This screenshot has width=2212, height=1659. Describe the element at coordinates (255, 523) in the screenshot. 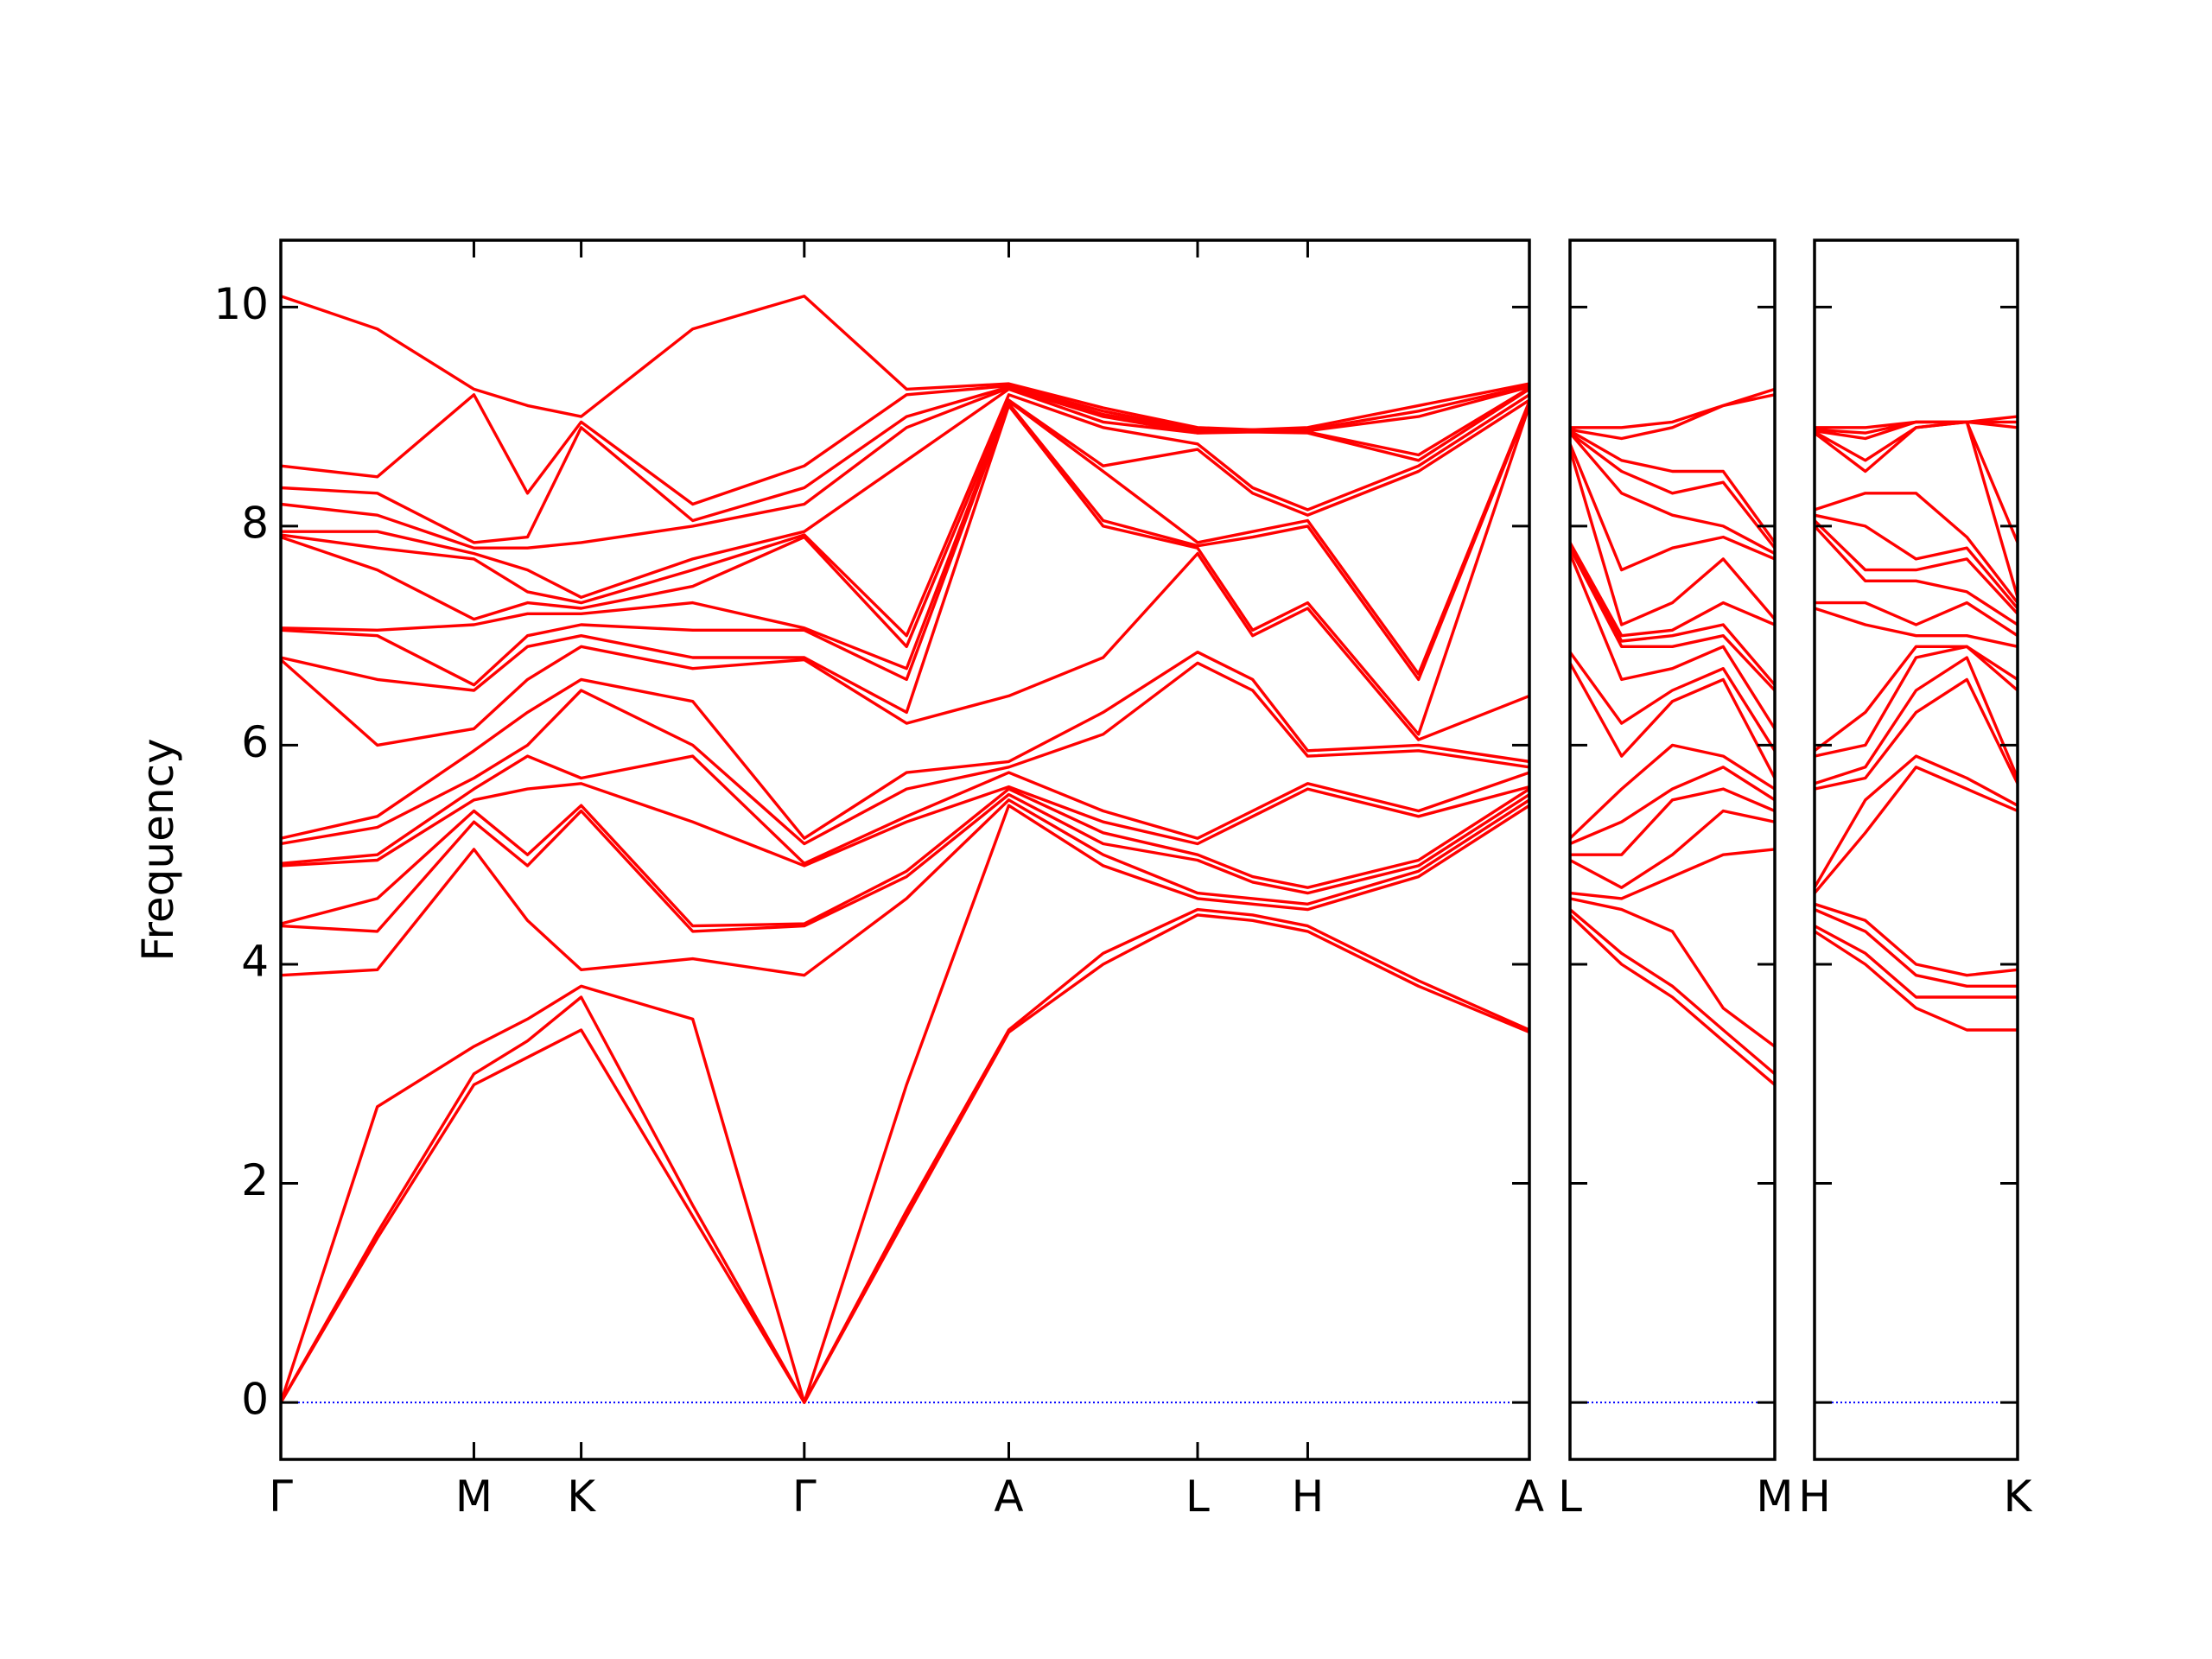

I see `y-tick-label: 8` at that location.